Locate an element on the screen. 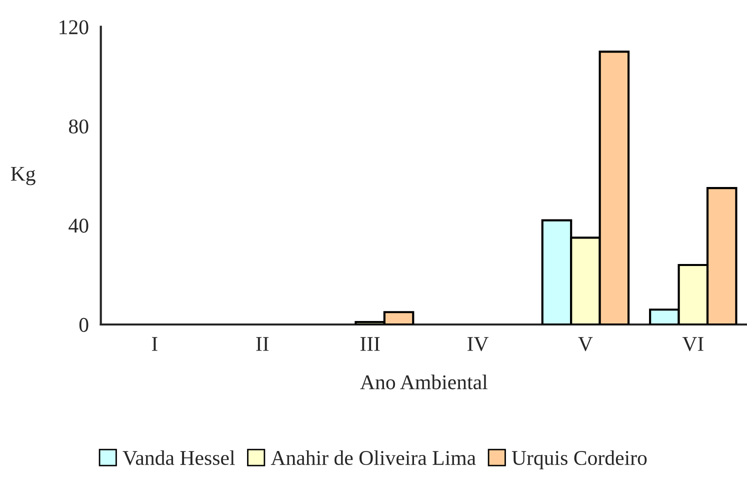 The height and width of the screenshot is (488, 747). x-tick-label: VI is located at coordinates (693, 344).